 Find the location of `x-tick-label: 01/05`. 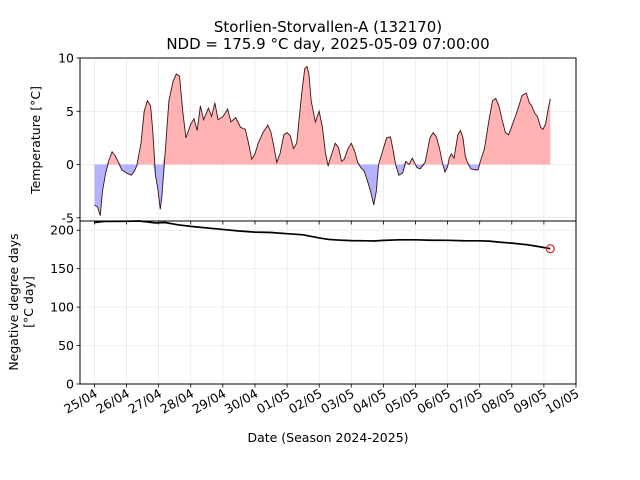

x-tick-label: 01/05 is located at coordinates (273, 401).